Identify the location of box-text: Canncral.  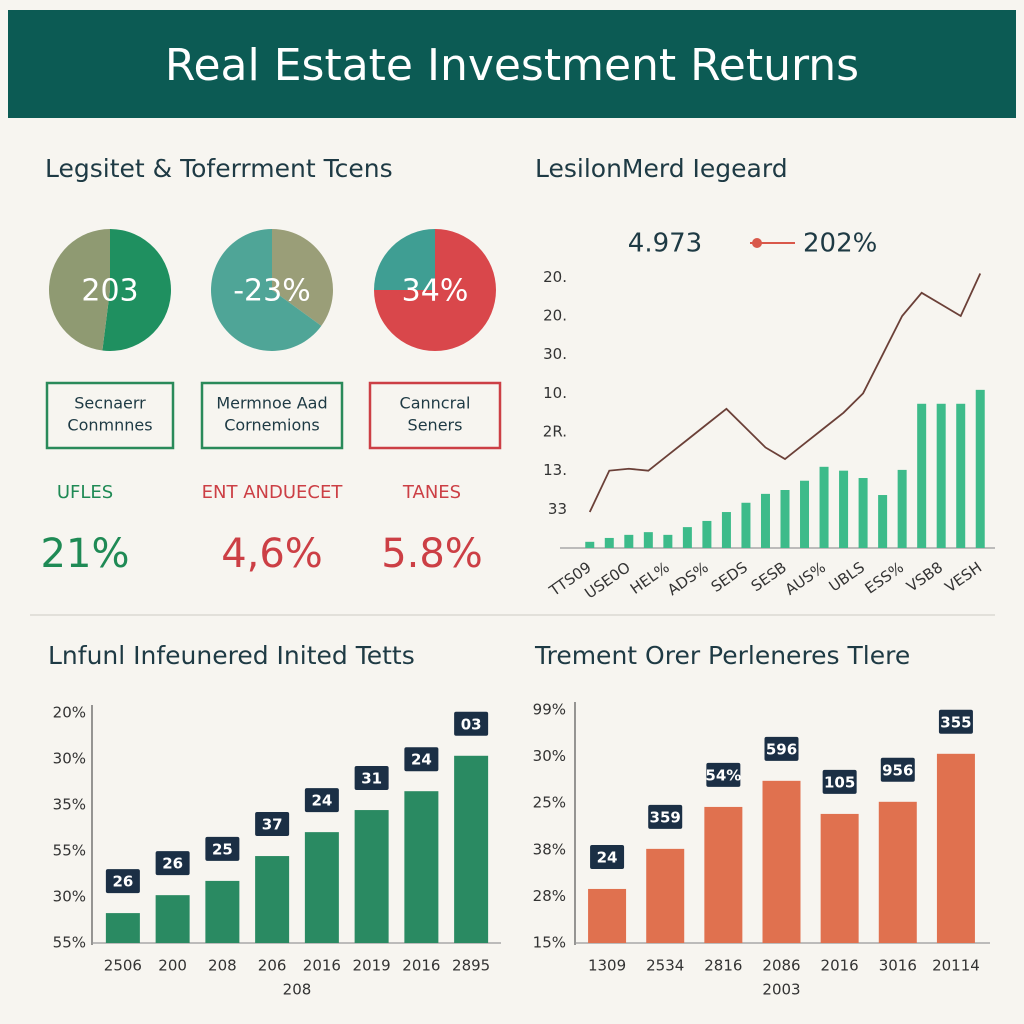
(435, 403).